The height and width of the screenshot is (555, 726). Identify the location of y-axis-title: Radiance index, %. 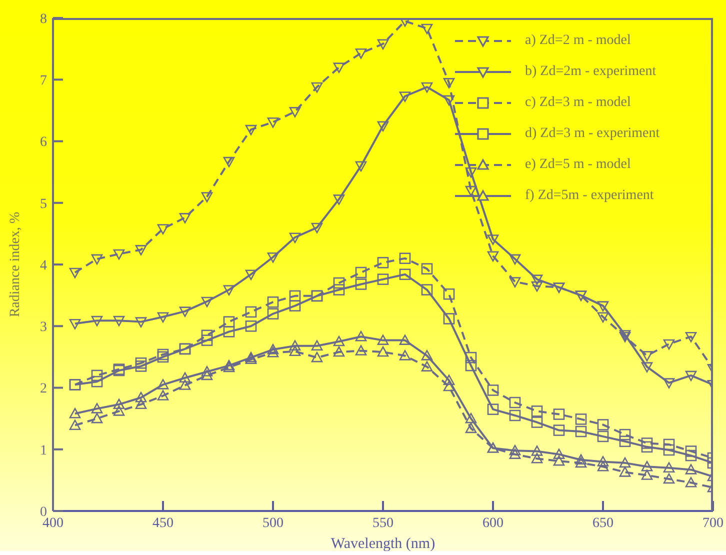
(15, 264).